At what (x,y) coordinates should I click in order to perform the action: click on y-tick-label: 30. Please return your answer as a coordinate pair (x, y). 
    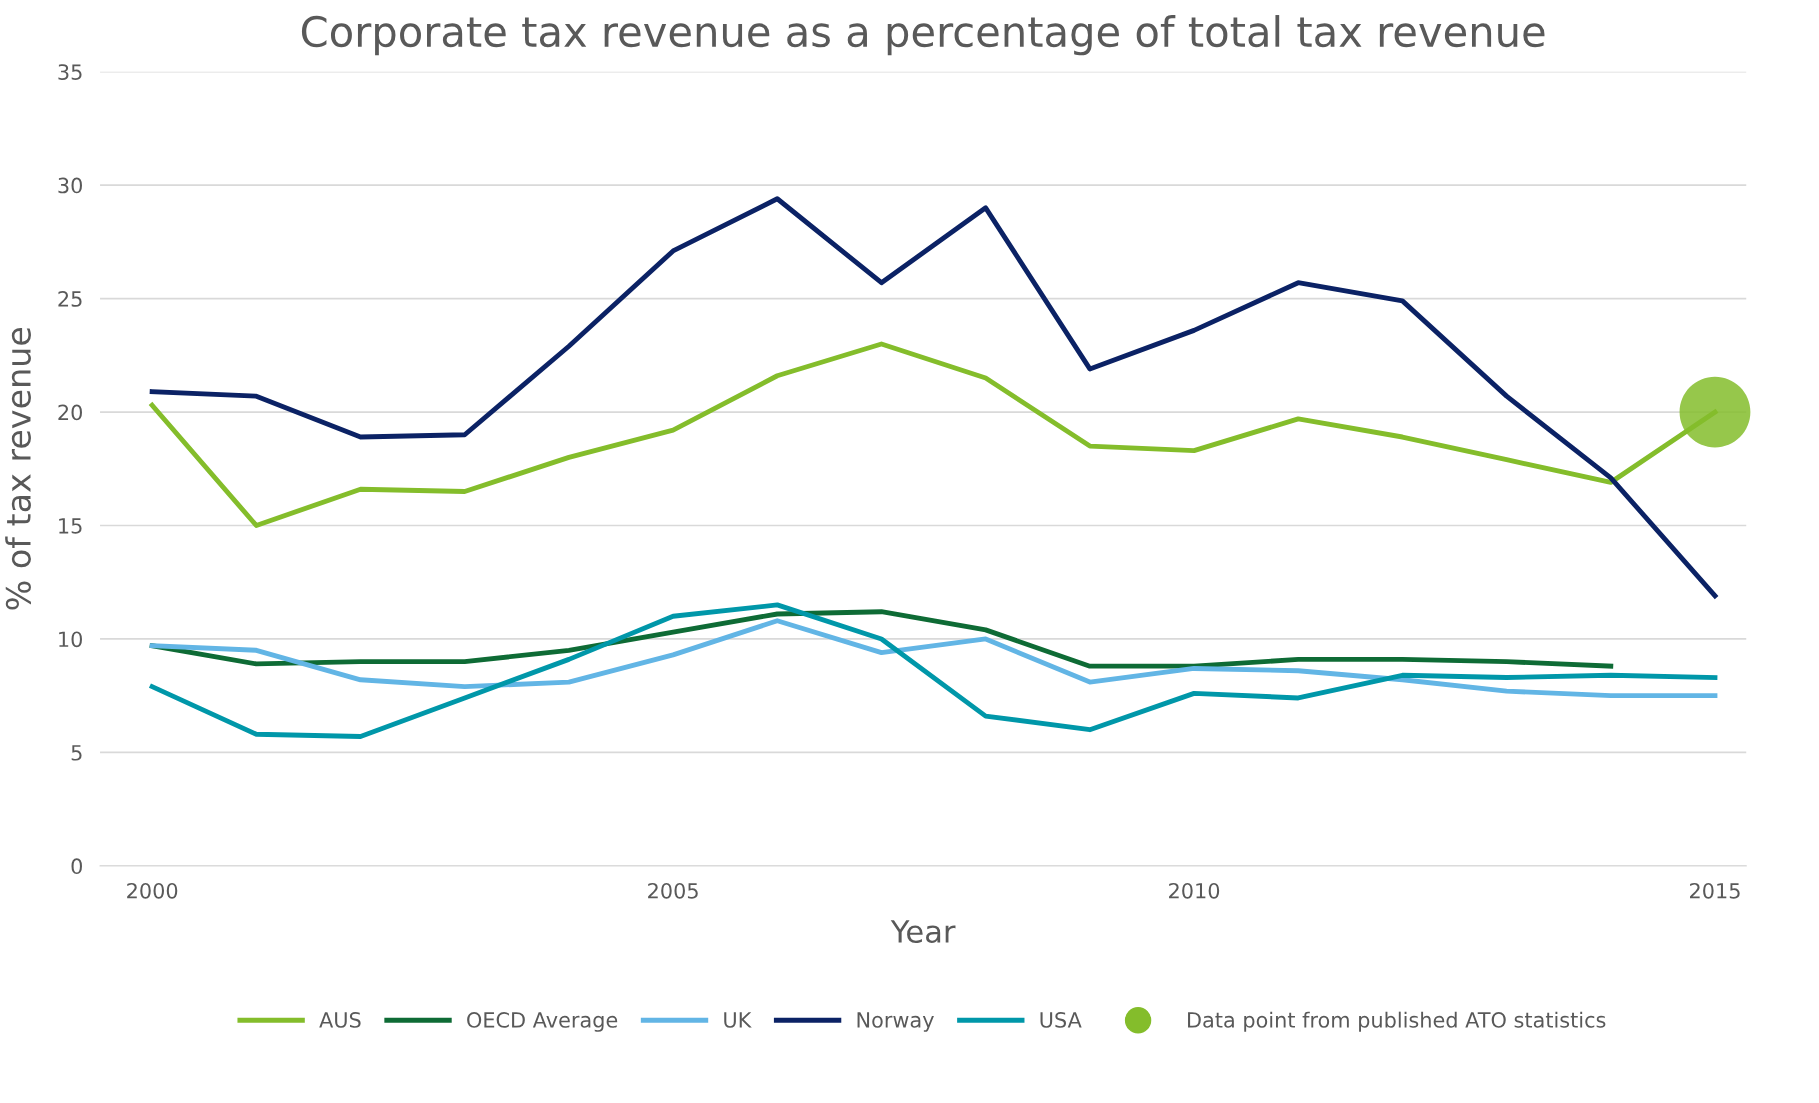
    Looking at the image, I should click on (70, 185).